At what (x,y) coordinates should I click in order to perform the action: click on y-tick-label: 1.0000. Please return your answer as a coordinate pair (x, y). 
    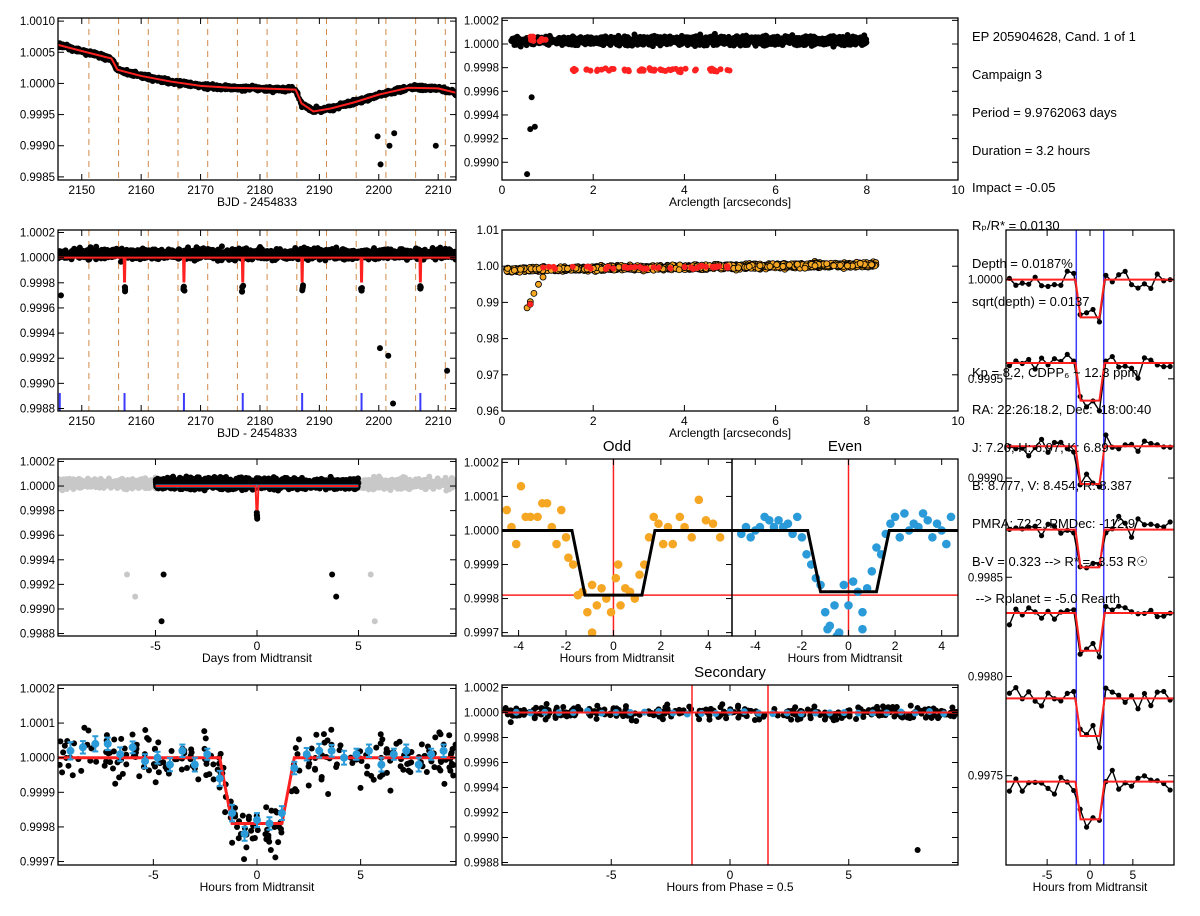
    Looking at the image, I should click on (37, 259).